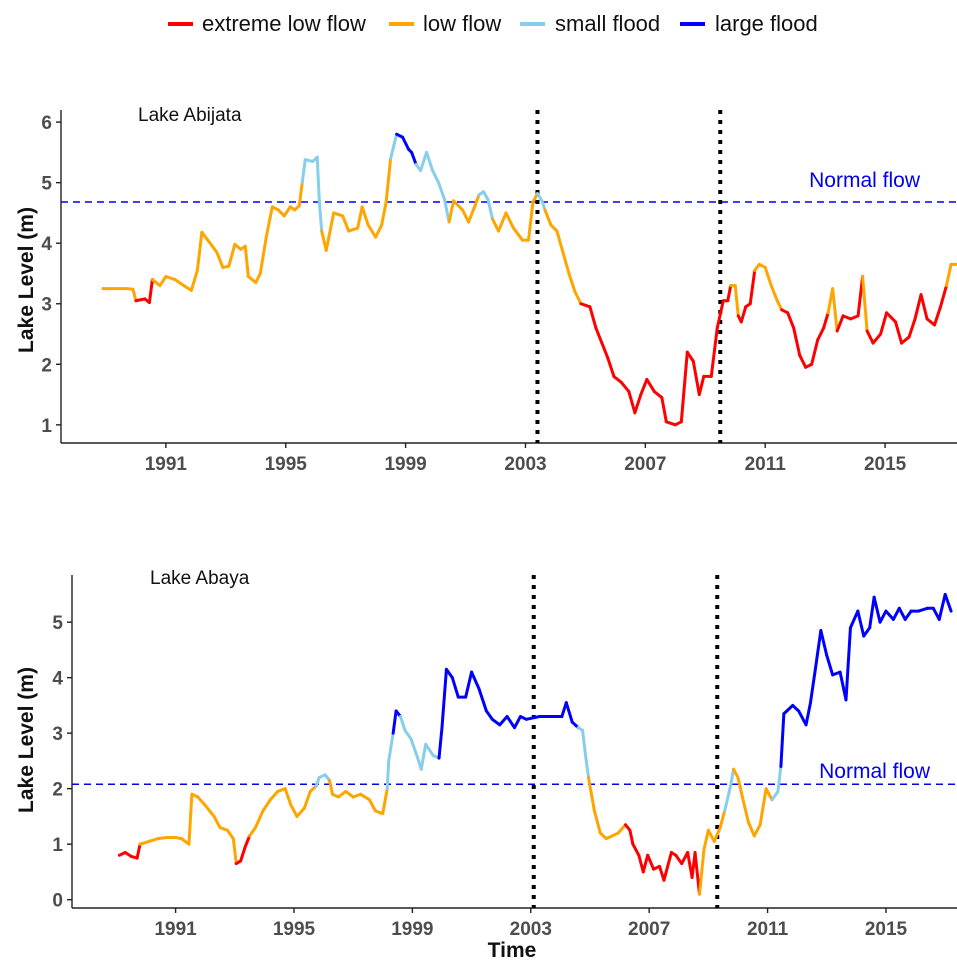 This screenshot has width=957, height=961. Describe the element at coordinates (531, 929) in the screenshot. I see `x-tick-label: 2003` at that location.